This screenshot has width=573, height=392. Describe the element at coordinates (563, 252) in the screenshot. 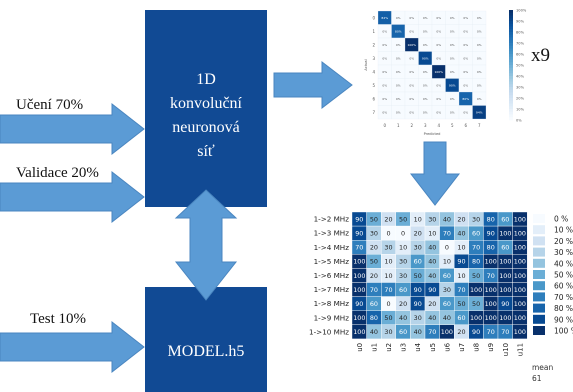

I see `legend-label: 30 %` at that location.